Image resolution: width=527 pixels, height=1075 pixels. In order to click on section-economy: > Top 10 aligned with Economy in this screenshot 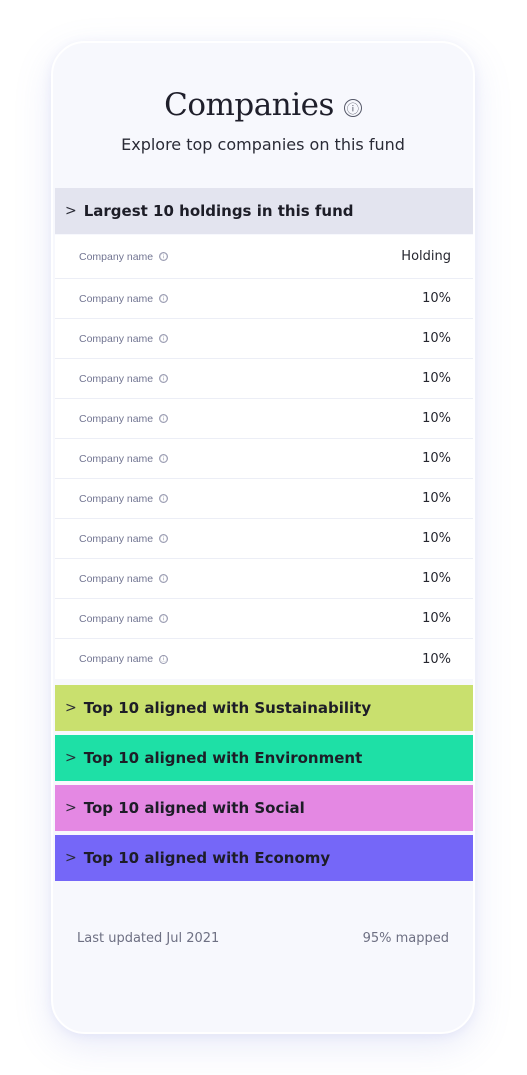, I will do `click(264, 858)`.